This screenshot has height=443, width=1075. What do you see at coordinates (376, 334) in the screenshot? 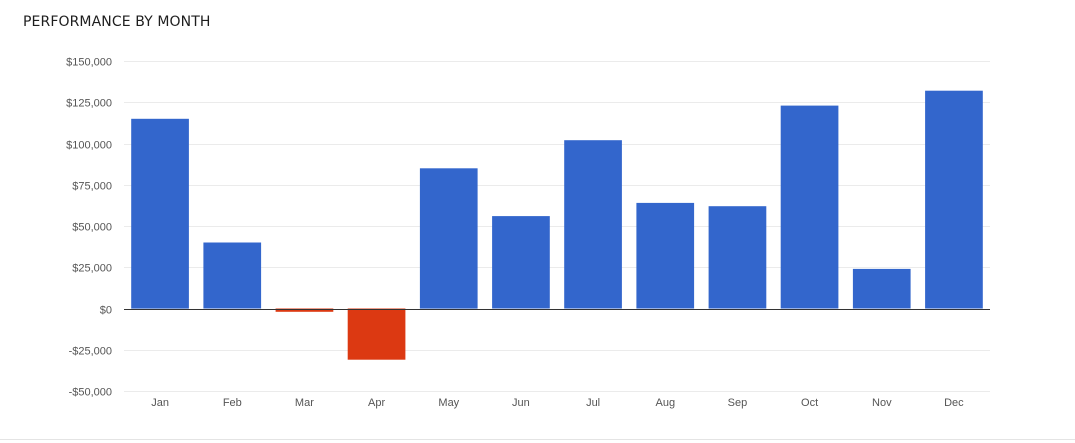
I see `bar-apr` at bounding box center [376, 334].